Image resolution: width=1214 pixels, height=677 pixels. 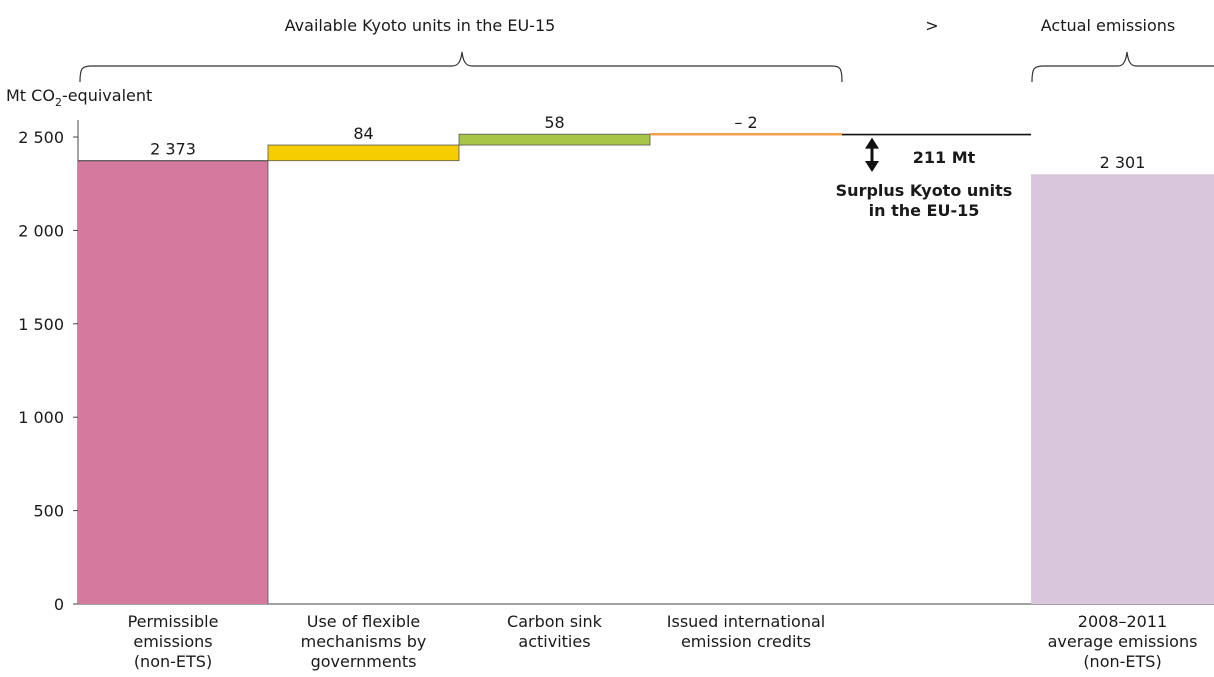 I want to click on category-label: 2008–2011 average emissions (non-ETS), so click(x=1123, y=641).